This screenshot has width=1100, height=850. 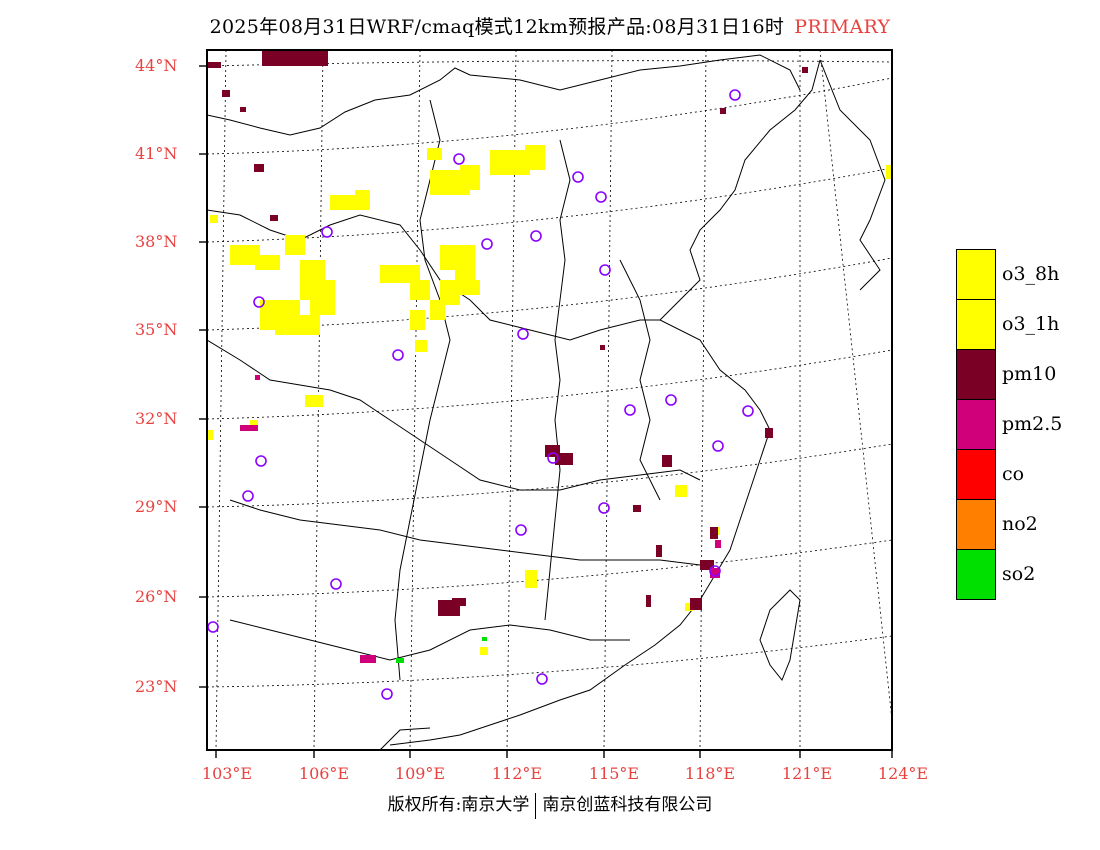 What do you see at coordinates (156, 65) in the screenshot?
I see `lat-label-44: 44°N` at bounding box center [156, 65].